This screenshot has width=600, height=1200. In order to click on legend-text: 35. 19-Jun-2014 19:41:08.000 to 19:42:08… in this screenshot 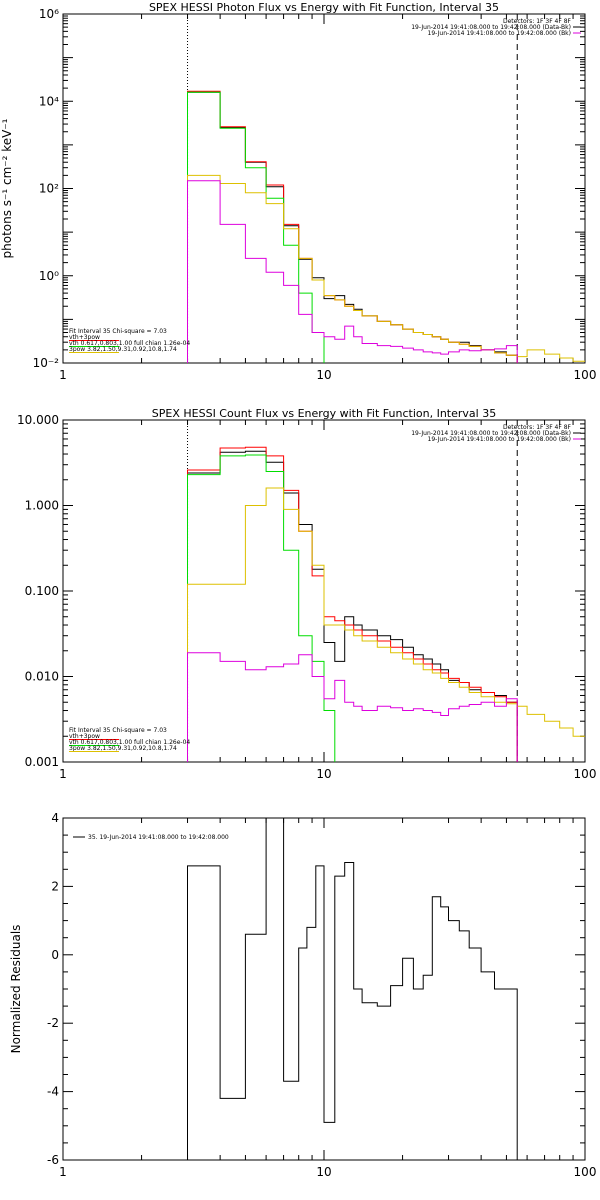, I will do `click(158, 837)`.